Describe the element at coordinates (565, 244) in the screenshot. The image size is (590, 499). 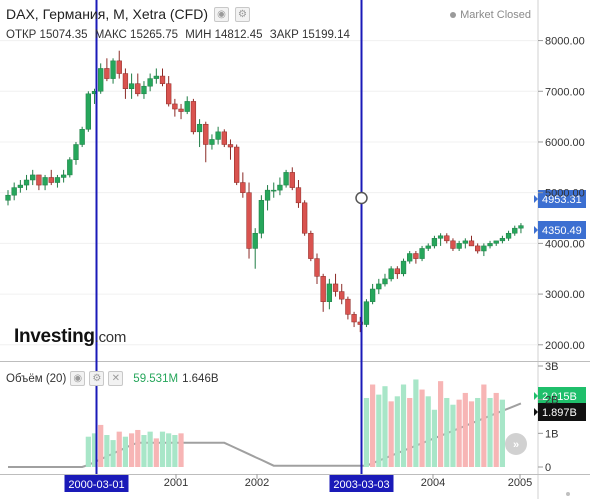
I see `price-tick-label: 4000.00` at that location.